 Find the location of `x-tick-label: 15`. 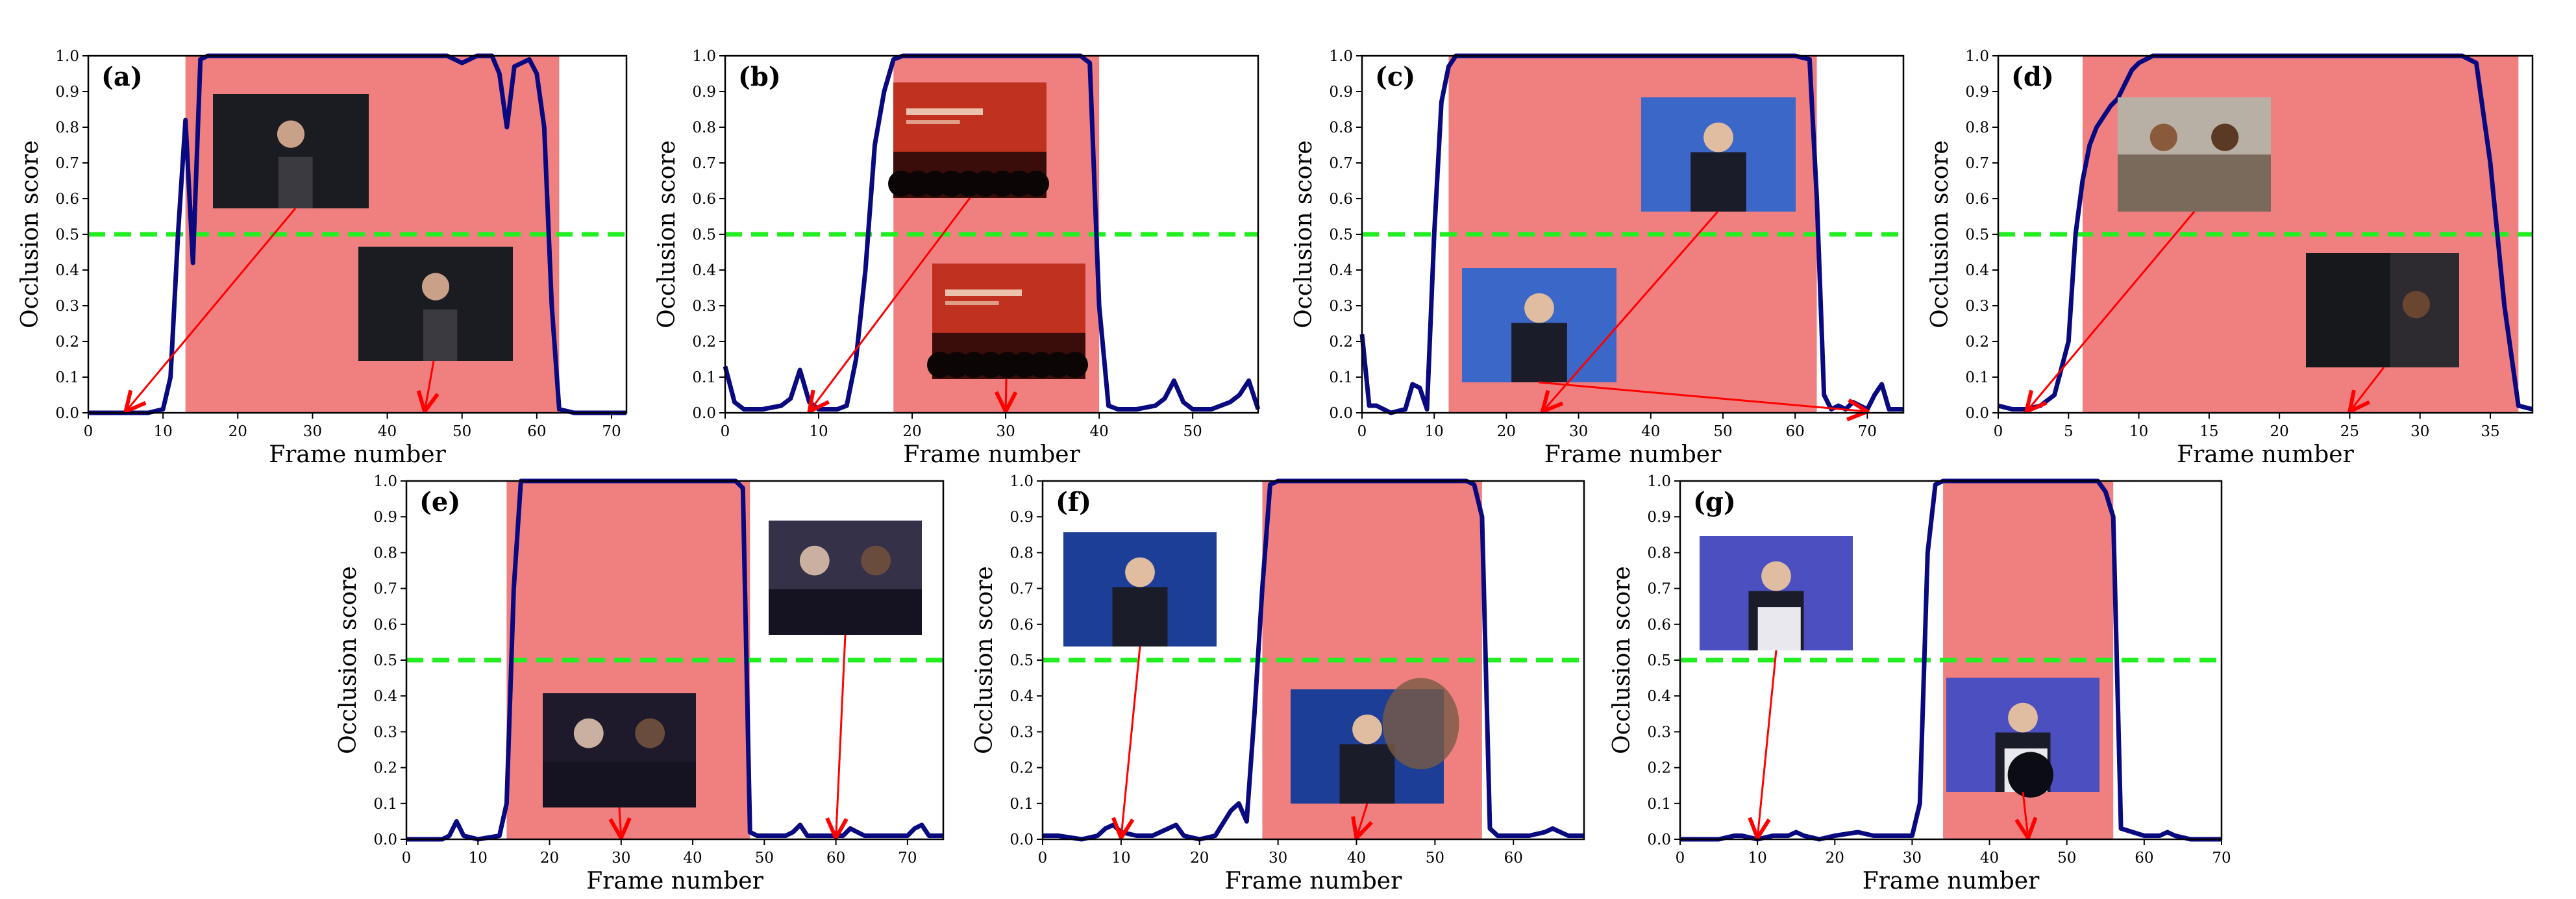

x-tick-label: 15 is located at coordinates (2208, 431).